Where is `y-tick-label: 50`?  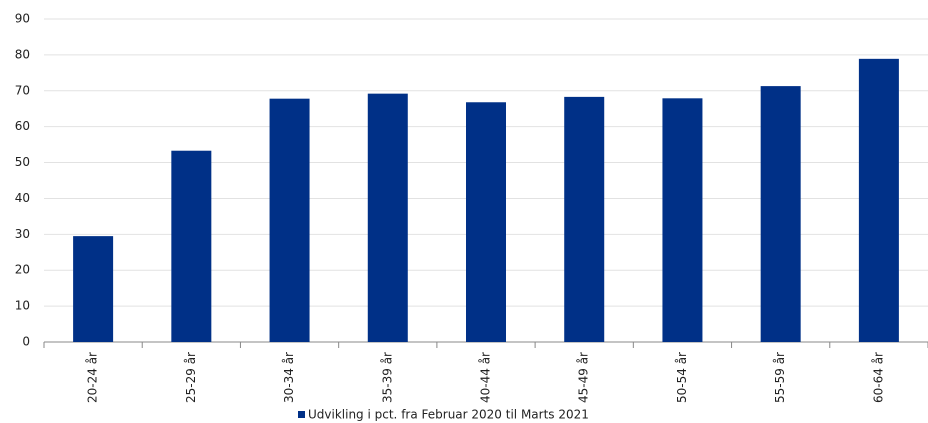
y-tick-label: 50 is located at coordinates (22, 162).